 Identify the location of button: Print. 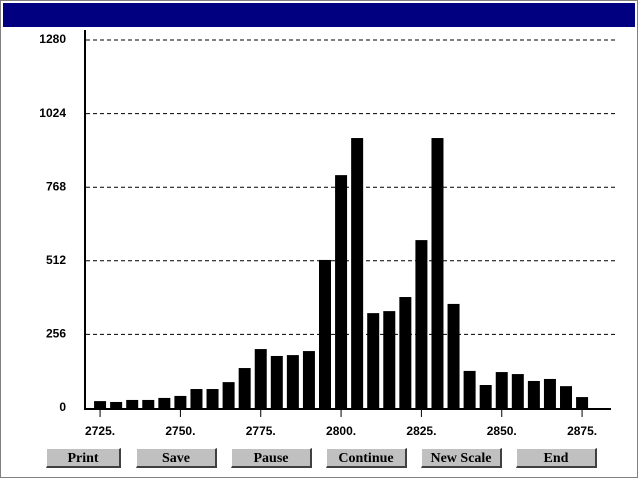
(83, 458).